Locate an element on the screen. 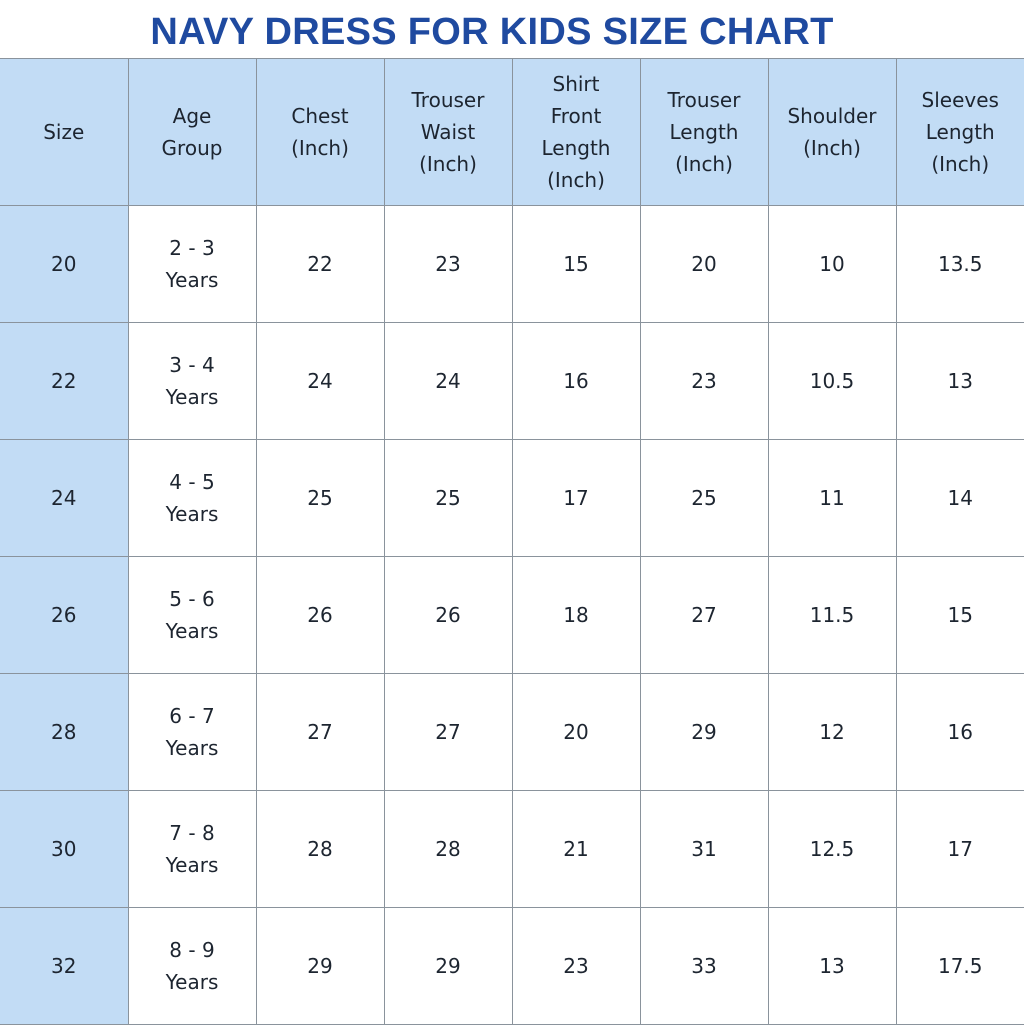 The image size is (1024, 1025). table-cell: 12.5 is located at coordinates (832, 849).